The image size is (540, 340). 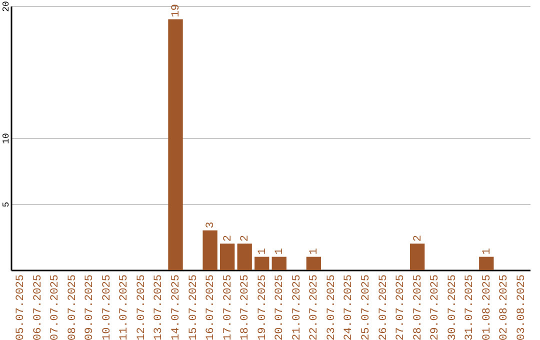 I want to click on x-tick-label: 27.07.2025, so click(x=401, y=307).